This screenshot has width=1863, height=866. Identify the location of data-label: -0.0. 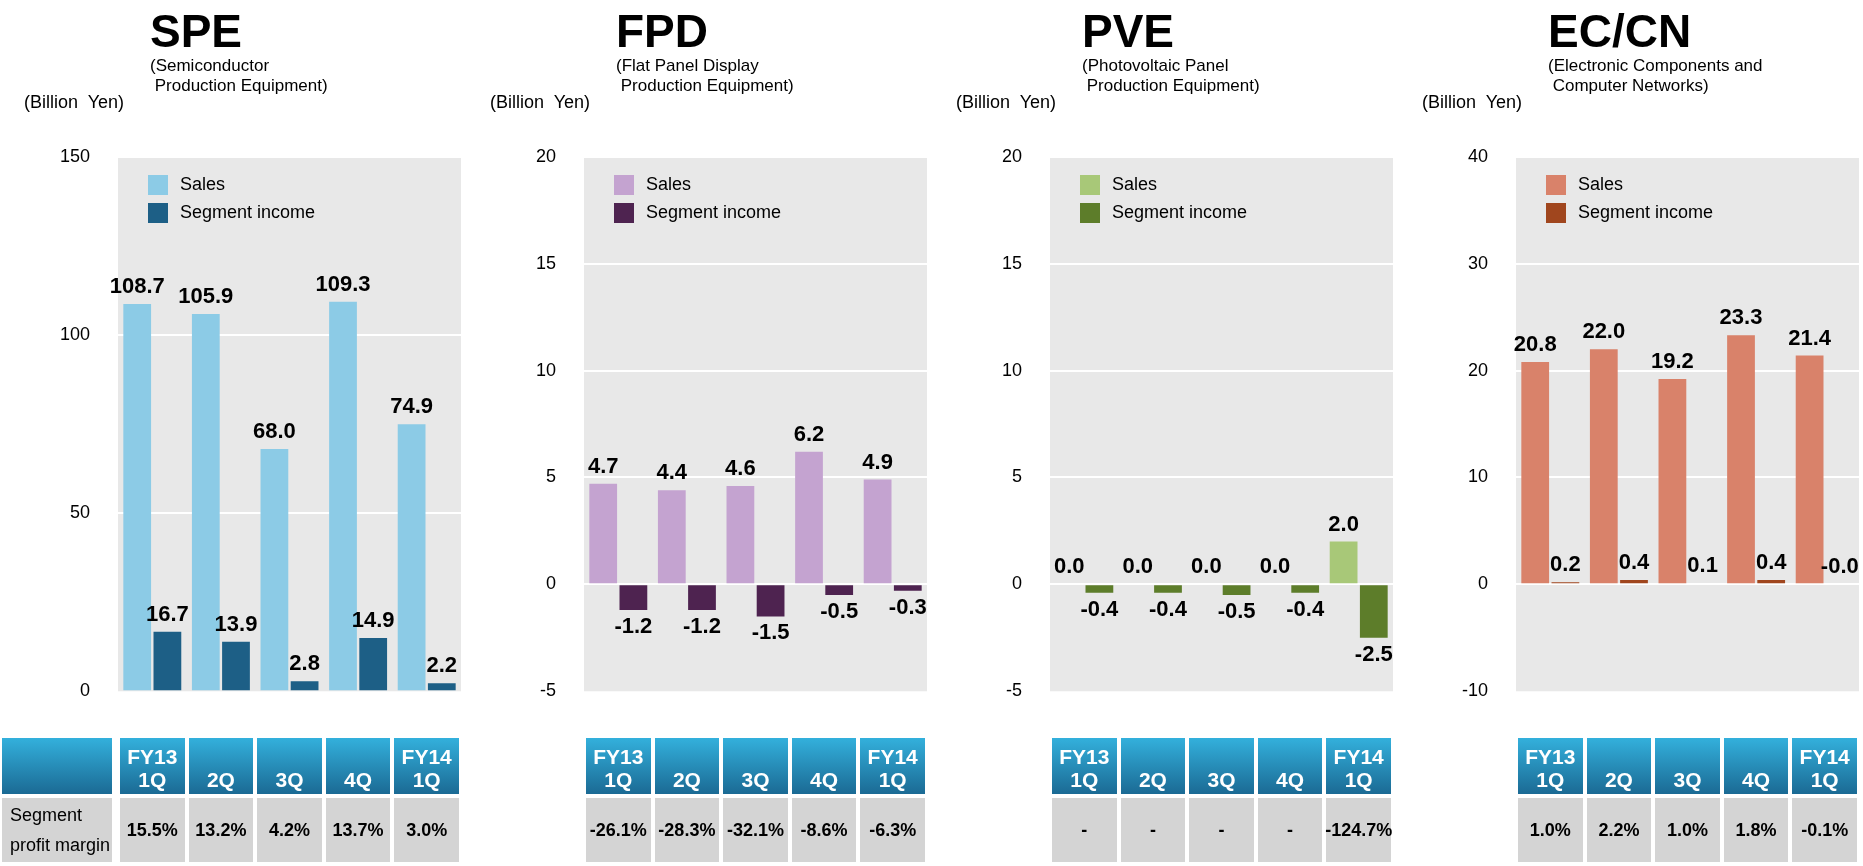
(1839, 566).